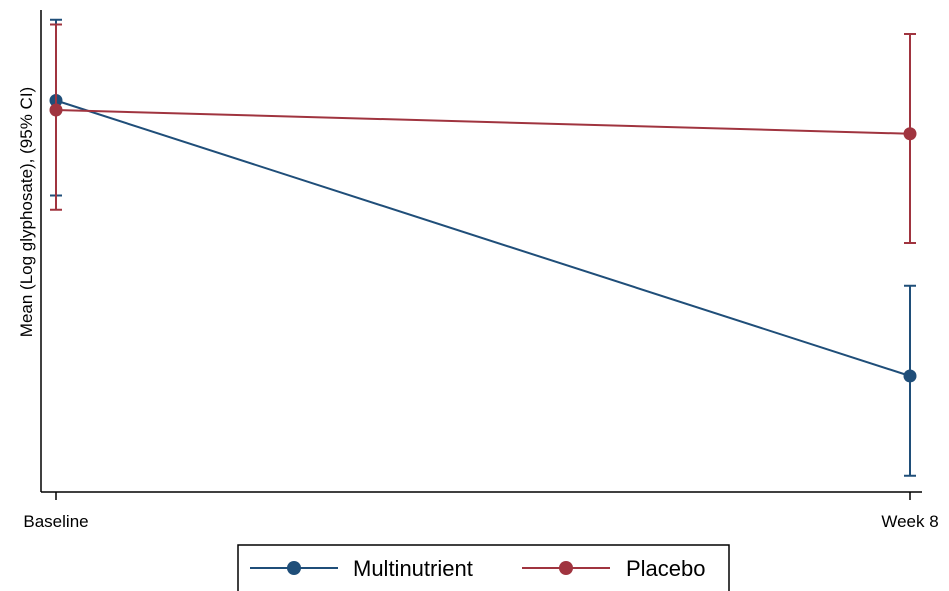 The height and width of the screenshot is (591, 949). I want to click on legend-marker-placebo, so click(566, 568).